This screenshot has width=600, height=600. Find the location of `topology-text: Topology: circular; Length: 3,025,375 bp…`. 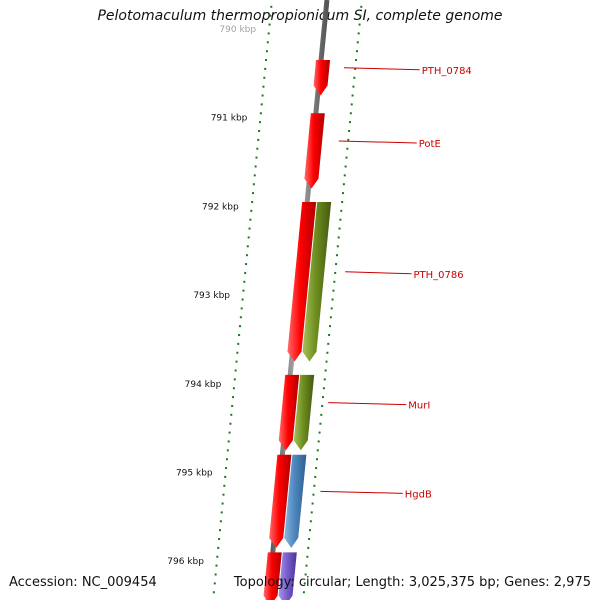

topology-text: Topology: circular; Length: 3,025,375 bp… is located at coordinates (412, 582).